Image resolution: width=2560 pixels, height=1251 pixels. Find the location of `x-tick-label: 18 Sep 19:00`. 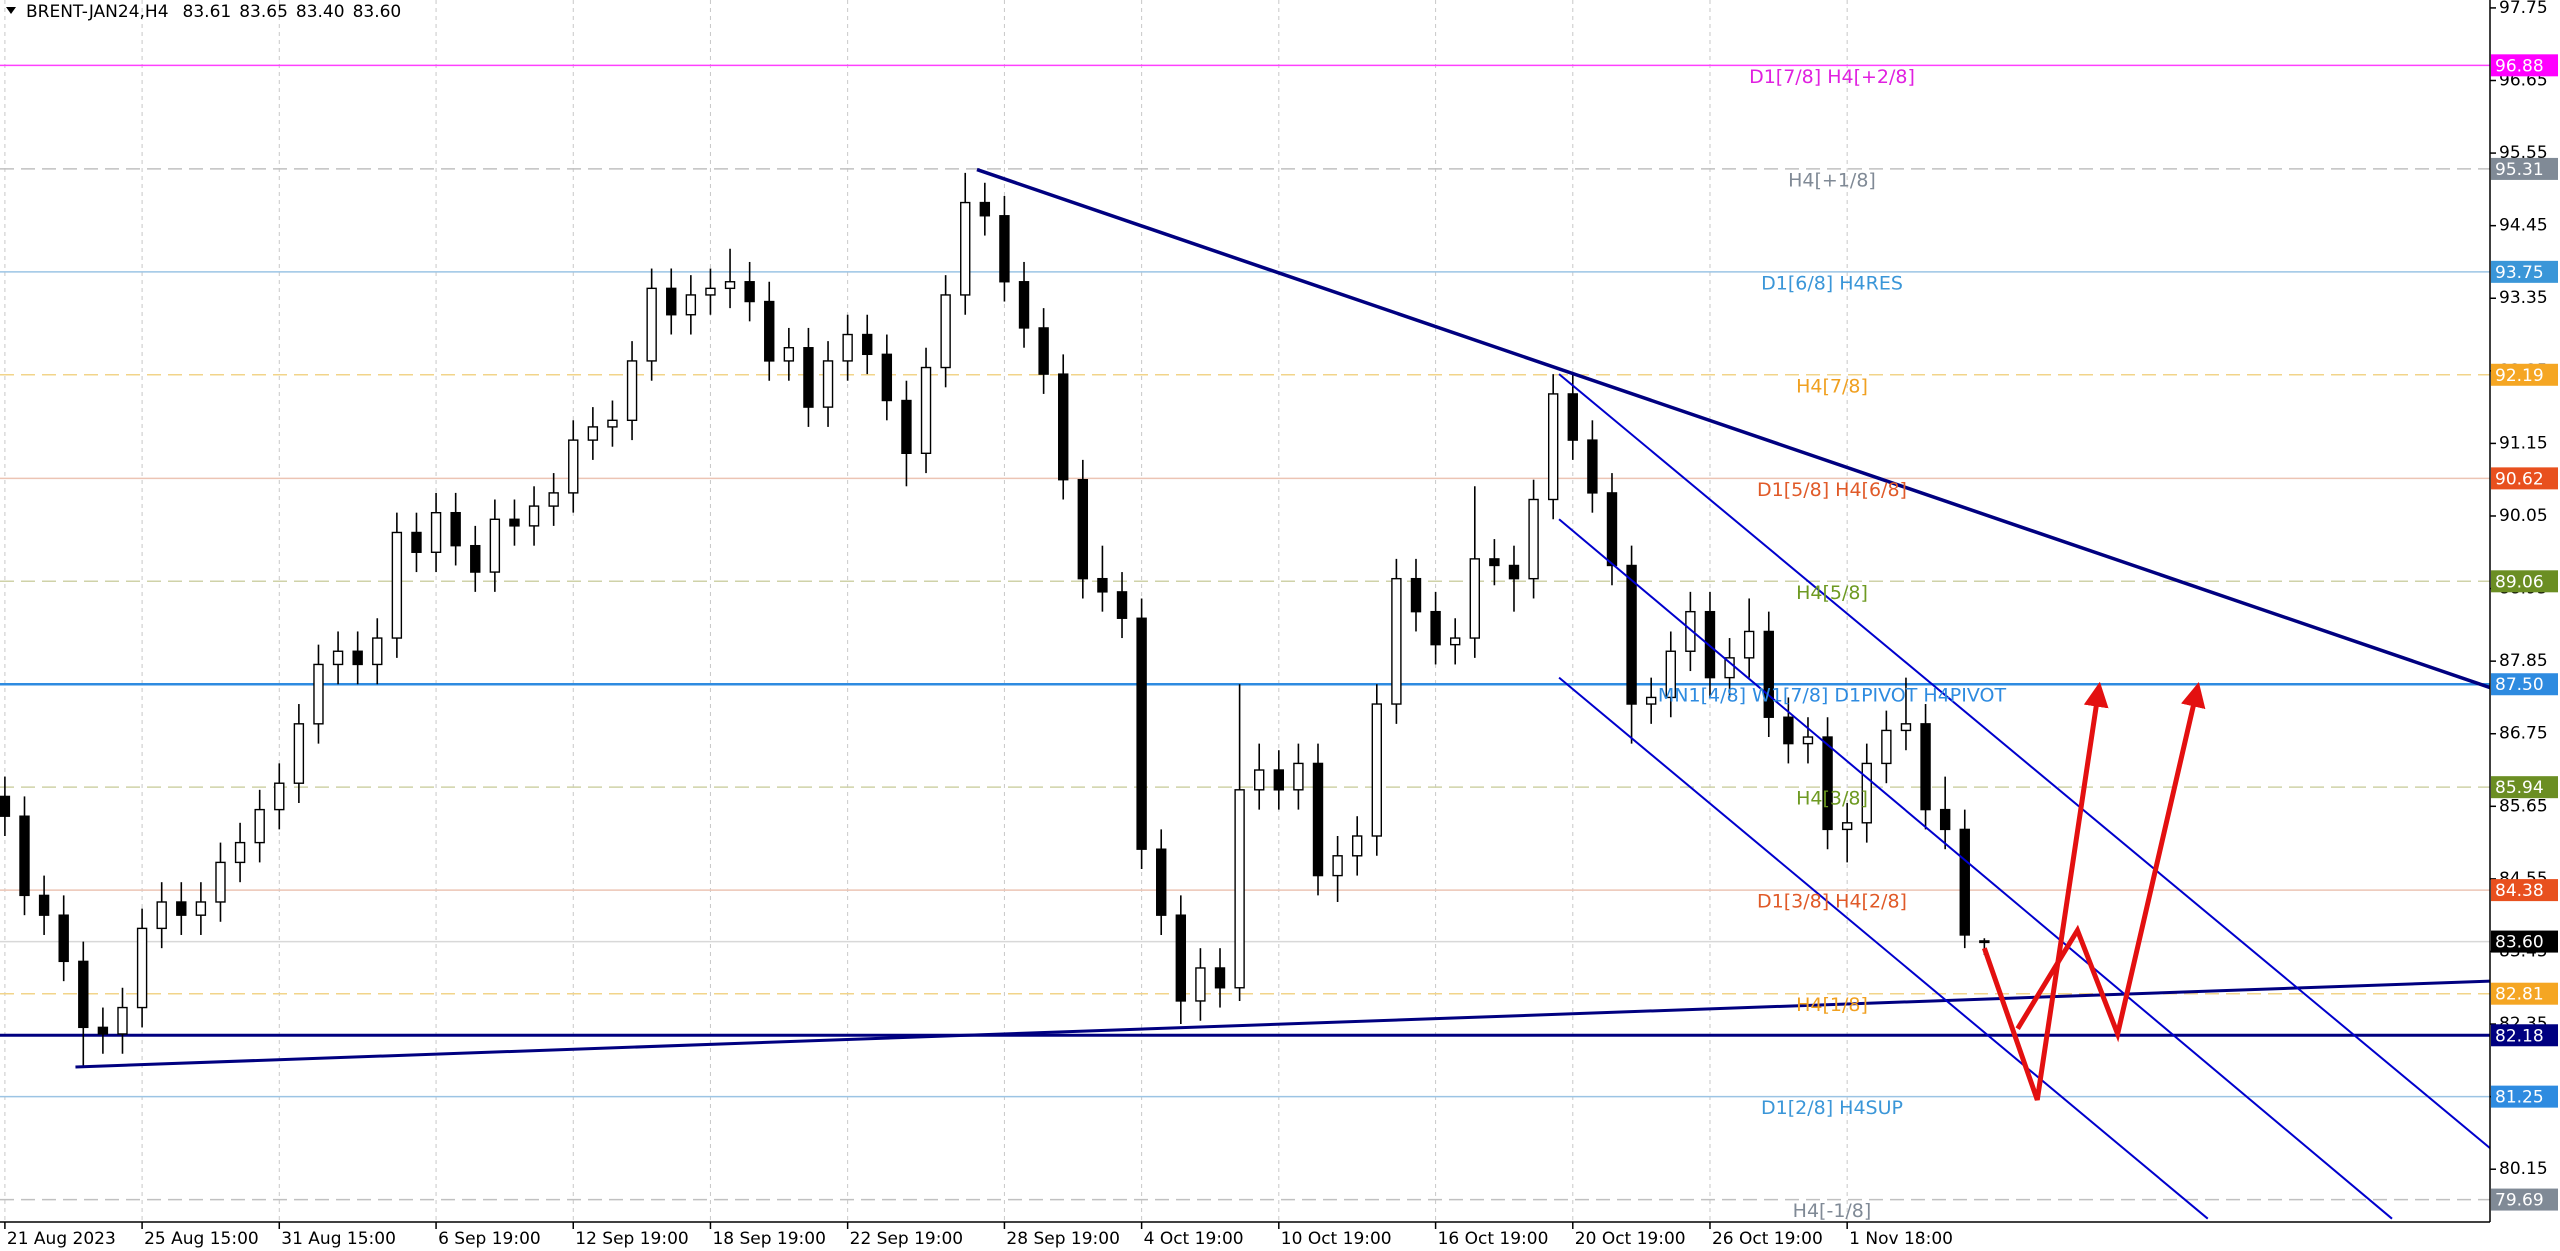

x-tick-label: 18 Sep 19:00 is located at coordinates (768, 1239).